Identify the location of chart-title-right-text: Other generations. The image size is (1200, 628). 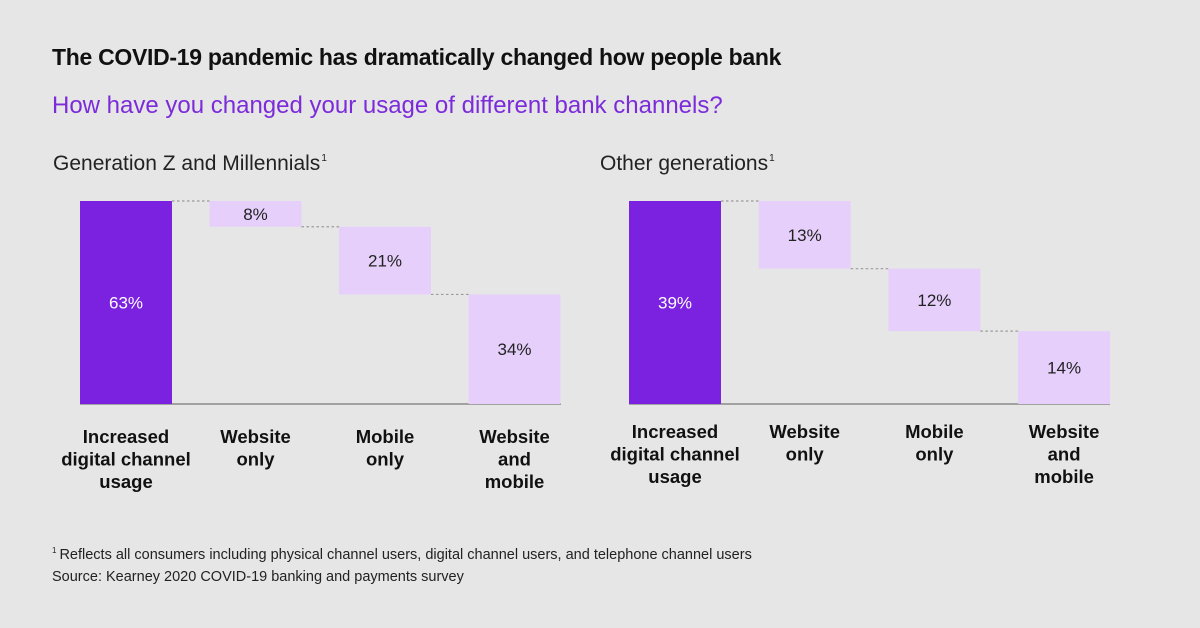
(684, 163).